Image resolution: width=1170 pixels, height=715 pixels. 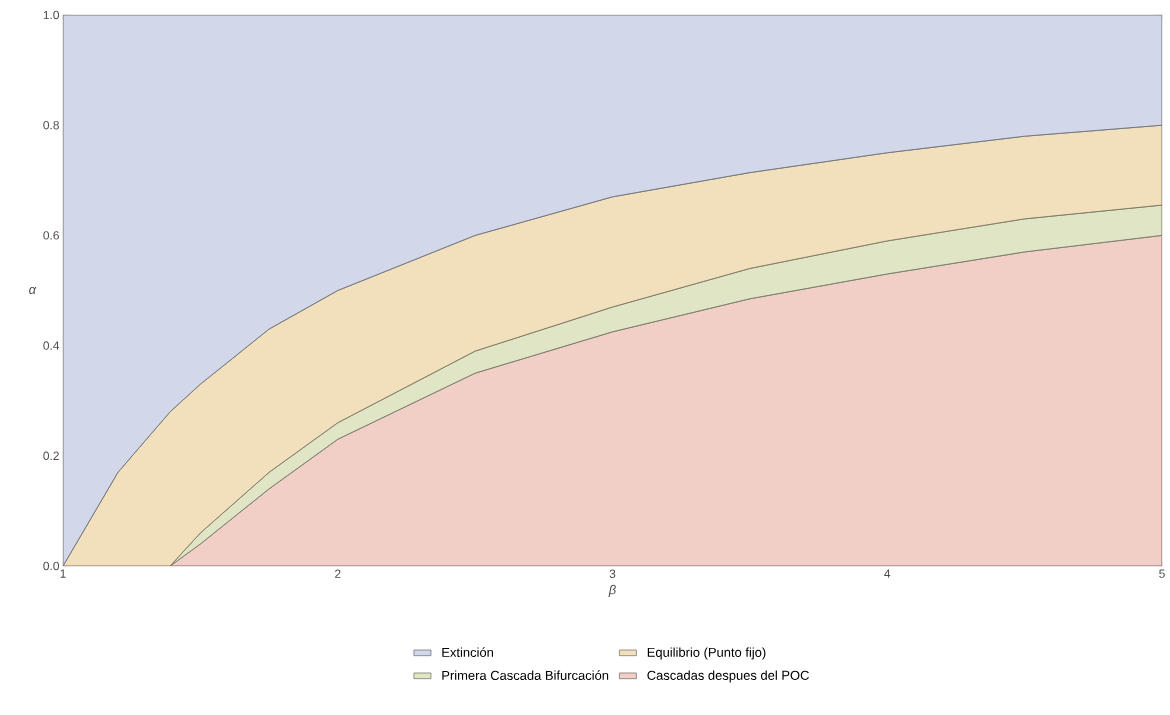 I want to click on legend-label: Extinción, so click(x=467, y=652).